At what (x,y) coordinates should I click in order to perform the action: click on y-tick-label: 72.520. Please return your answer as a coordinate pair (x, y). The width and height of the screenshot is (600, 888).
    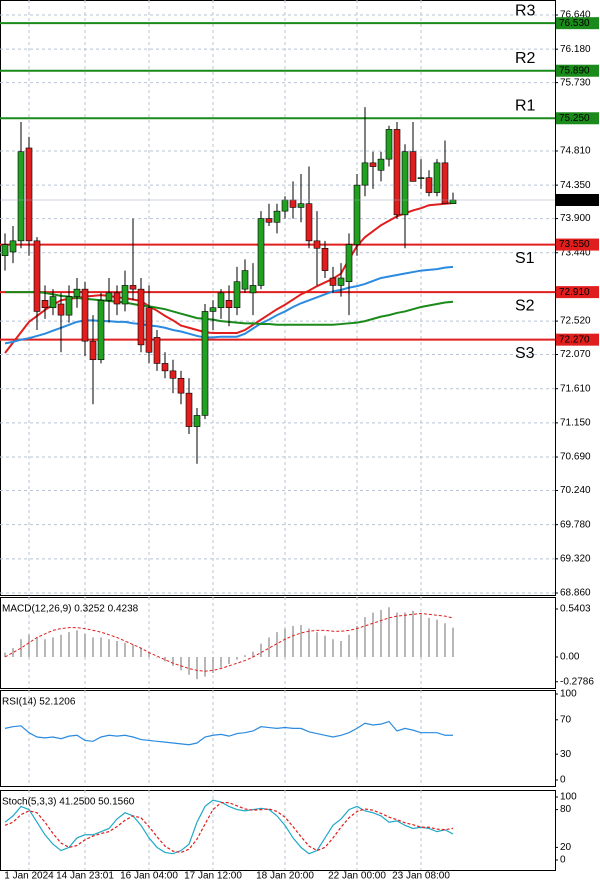
    Looking at the image, I should click on (575, 321).